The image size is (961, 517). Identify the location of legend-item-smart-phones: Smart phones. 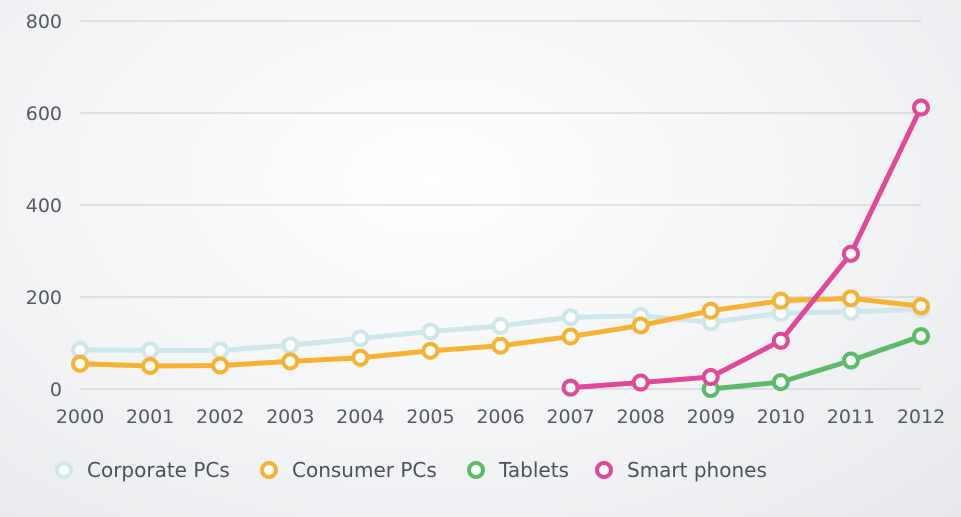
(681, 470).